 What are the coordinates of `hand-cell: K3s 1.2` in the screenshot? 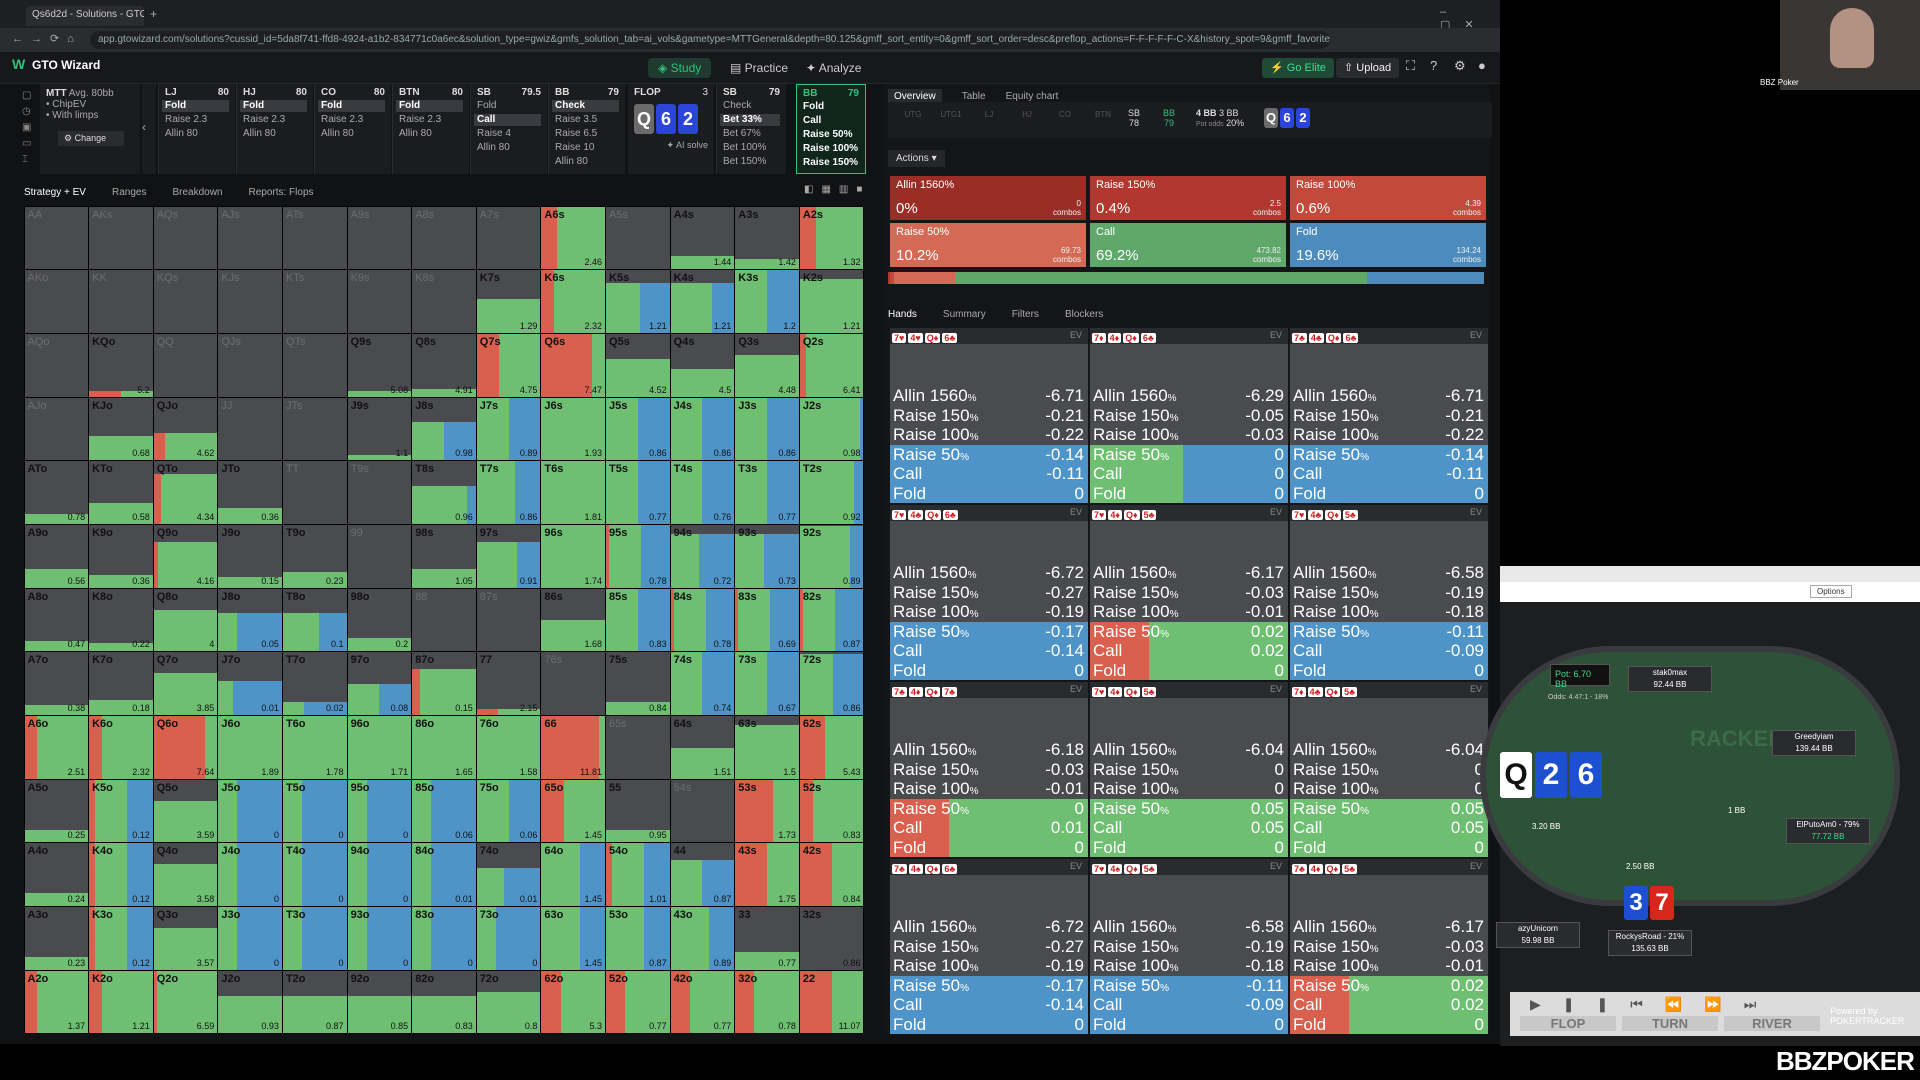 It's located at (767, 301).